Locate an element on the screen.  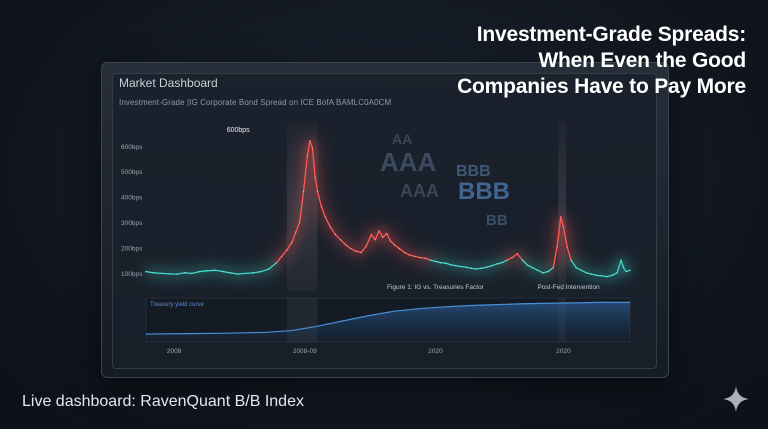
watermark-letters: BB is located at coordinates (497, 220).